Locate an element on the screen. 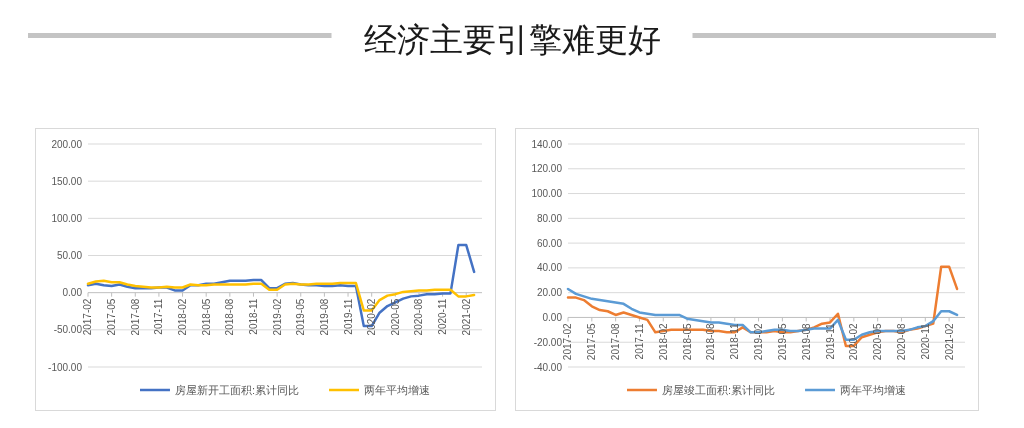  y-tick-label: 40.00 is located at coordinates (549, 268).